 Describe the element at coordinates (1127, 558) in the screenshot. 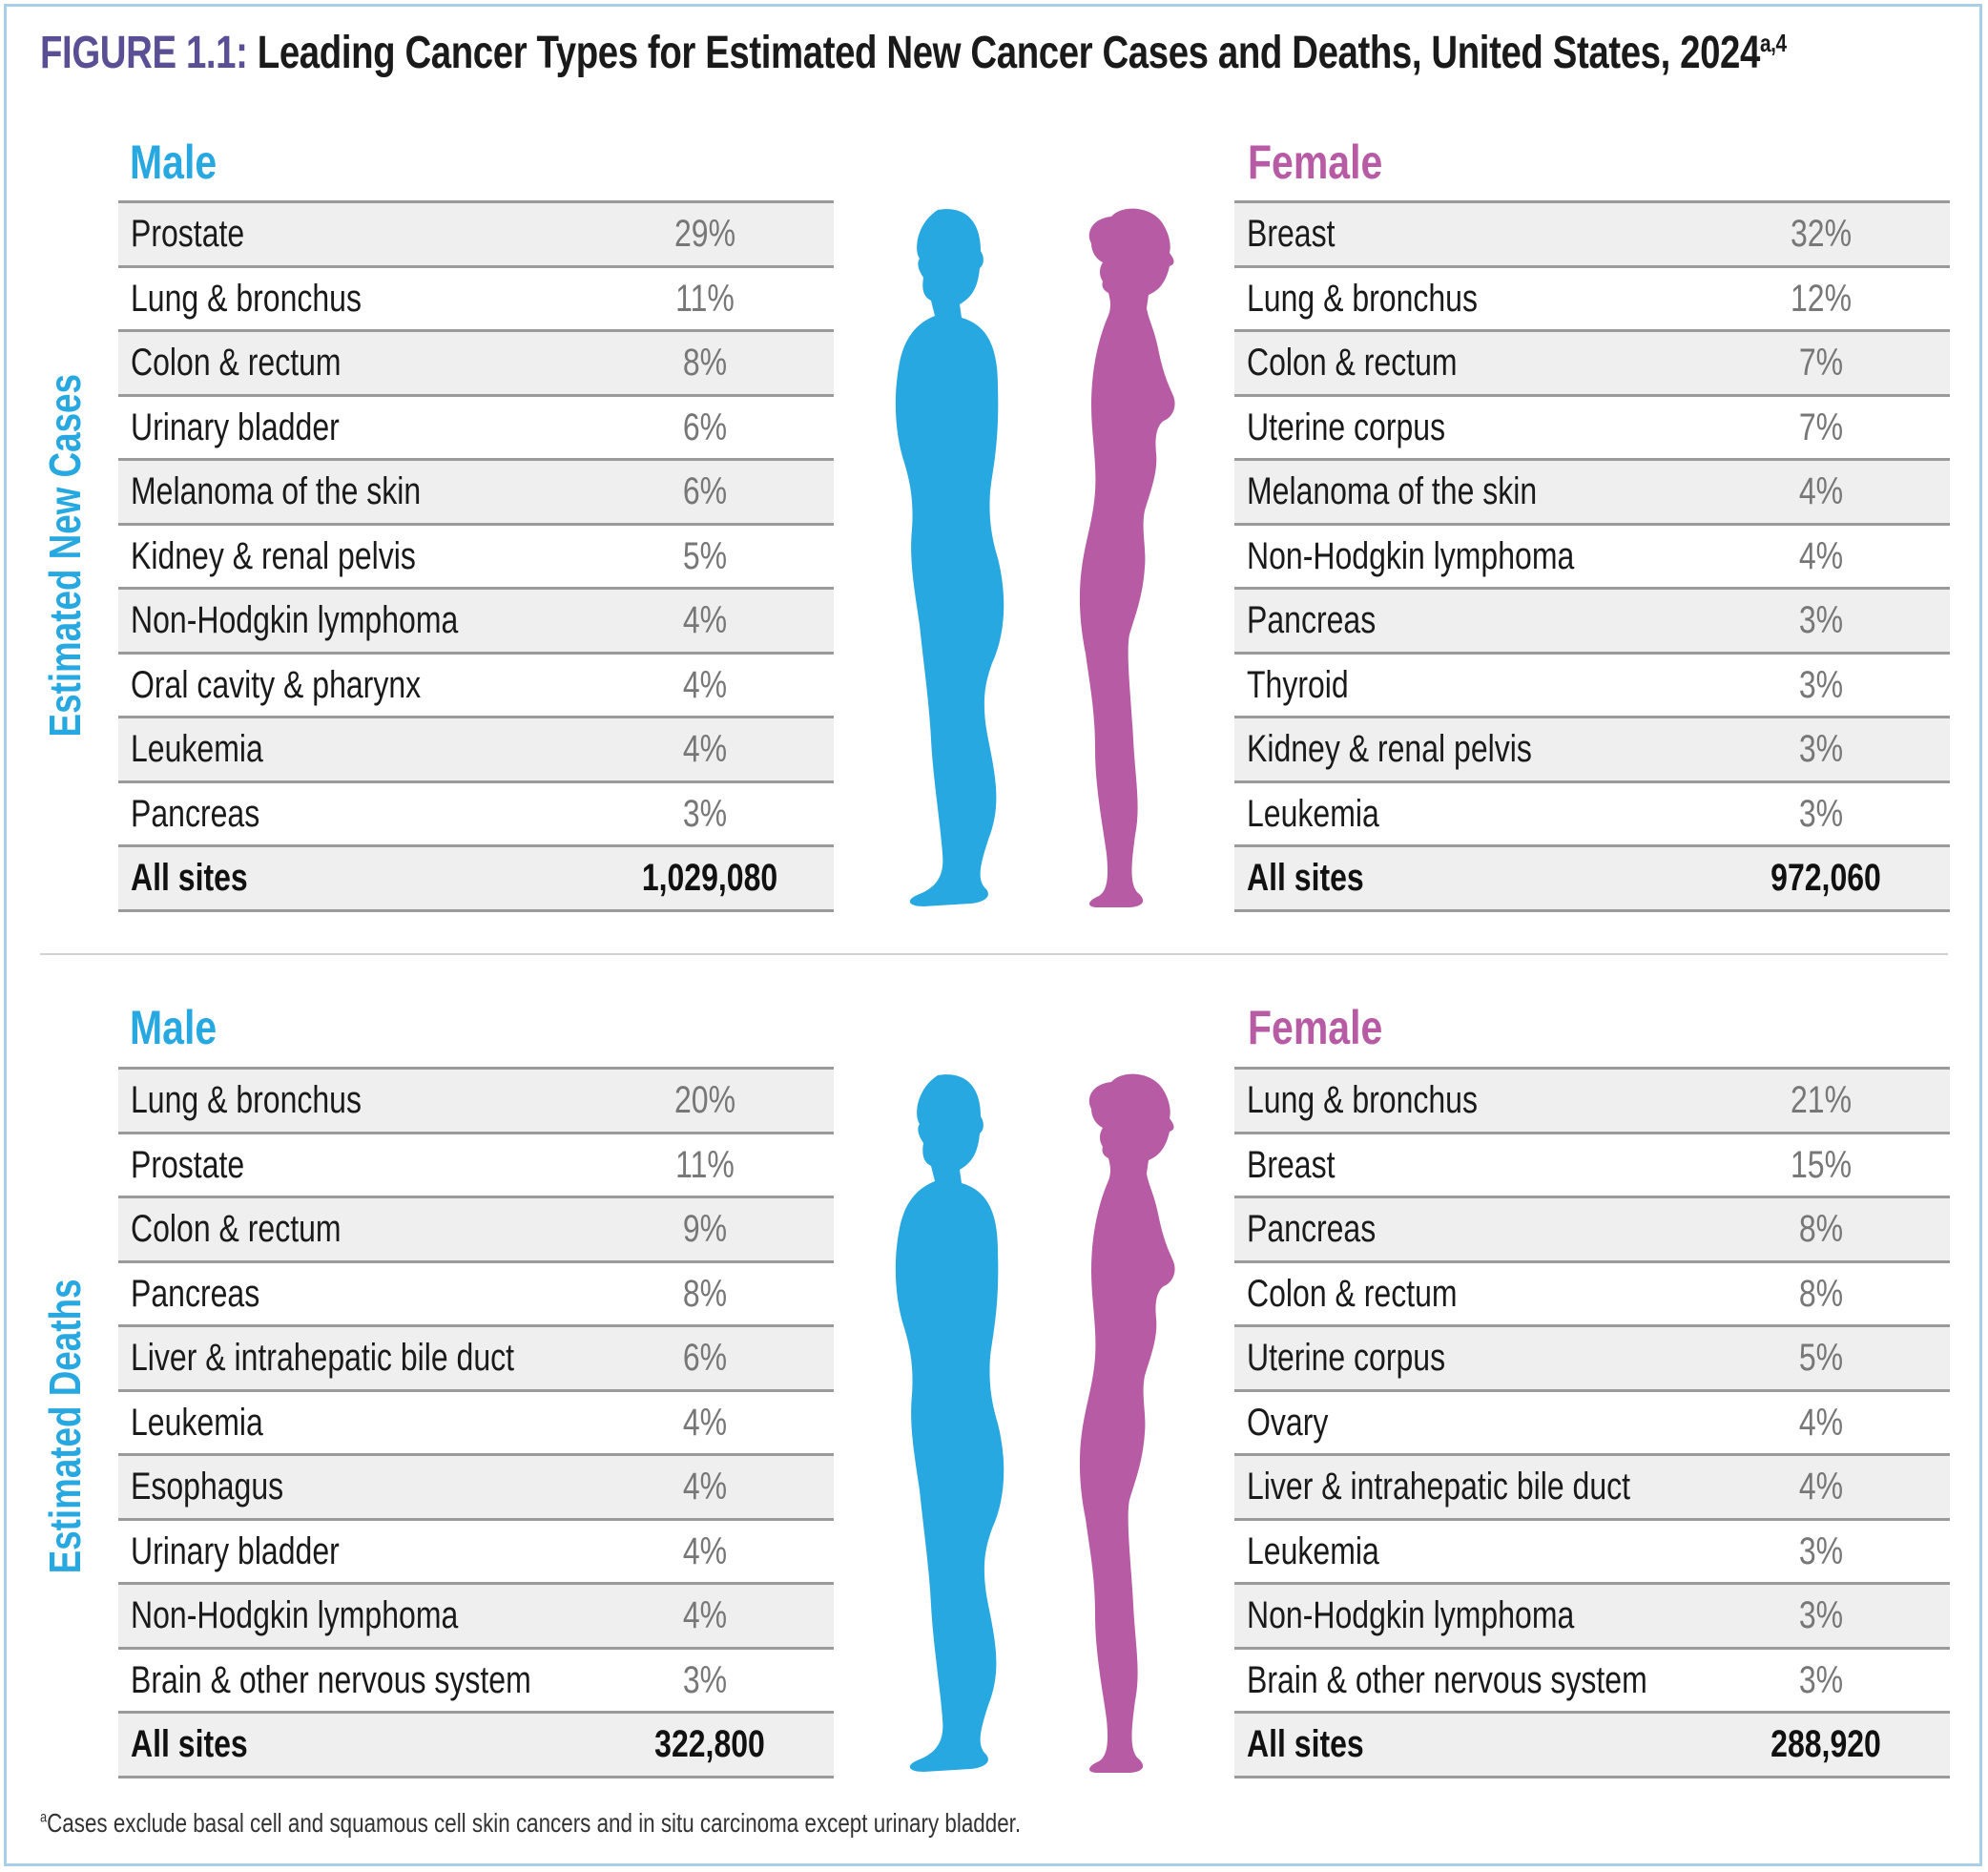

I see `female-silhouette-icon` at that location.